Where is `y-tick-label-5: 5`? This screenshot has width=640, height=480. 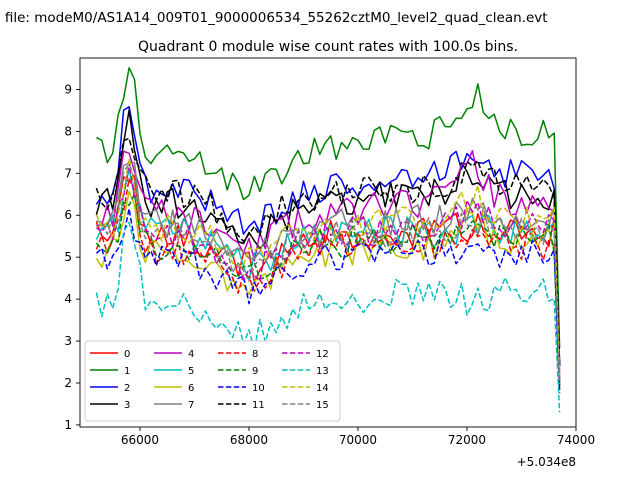
y-tick-label-5: 5 is located at coordinates (68, 257).